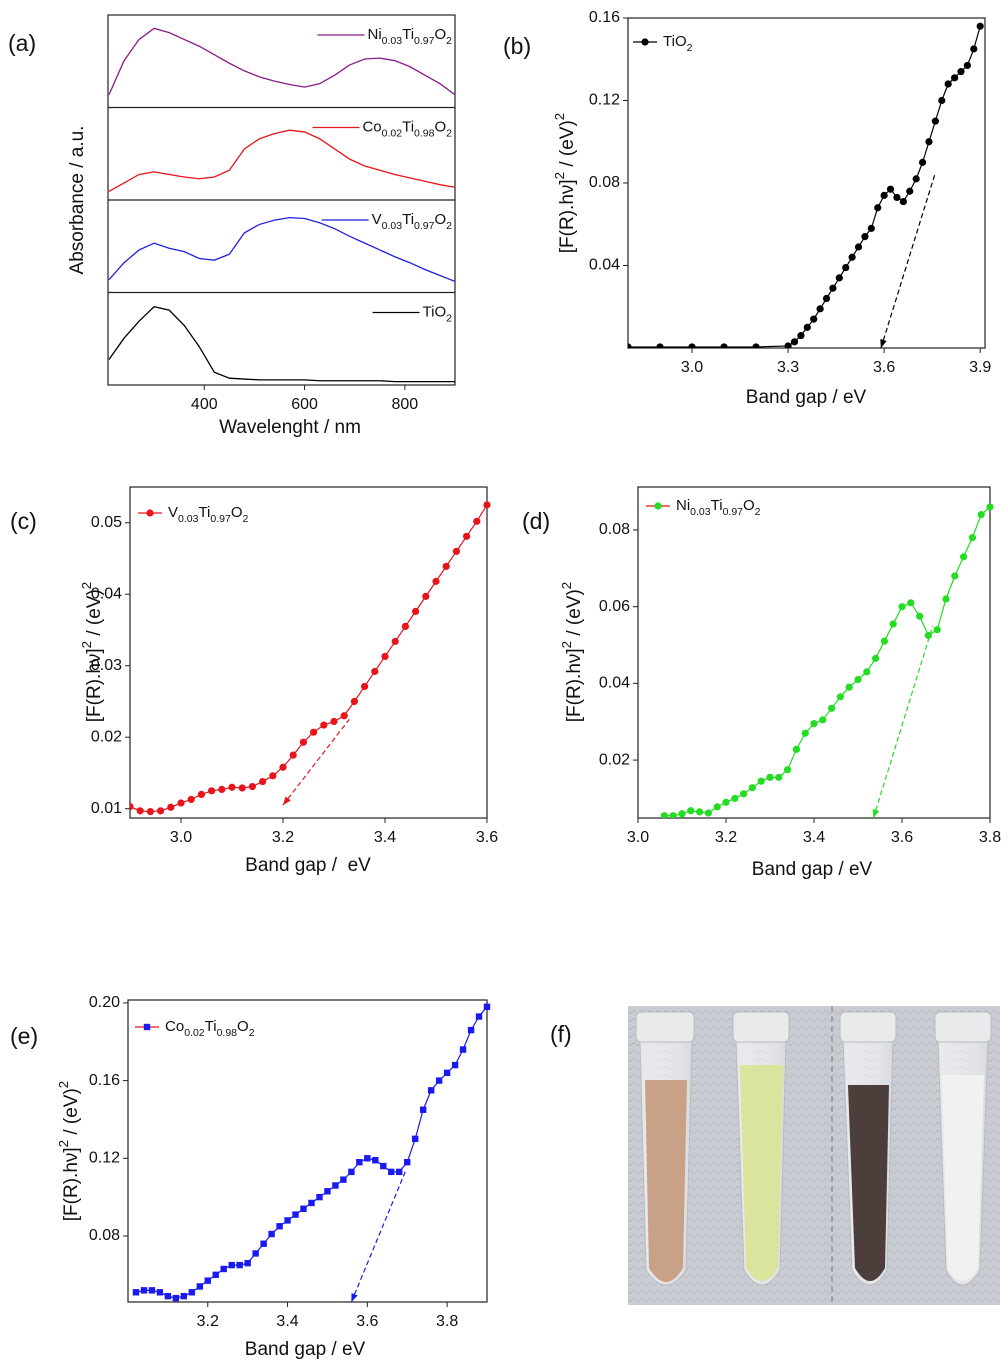 This screenshot has height=1362, width=1008. Describe the element at coordinates (287, 1321) in the screenshot. I see `x-tick-label: 3.4` at that location.